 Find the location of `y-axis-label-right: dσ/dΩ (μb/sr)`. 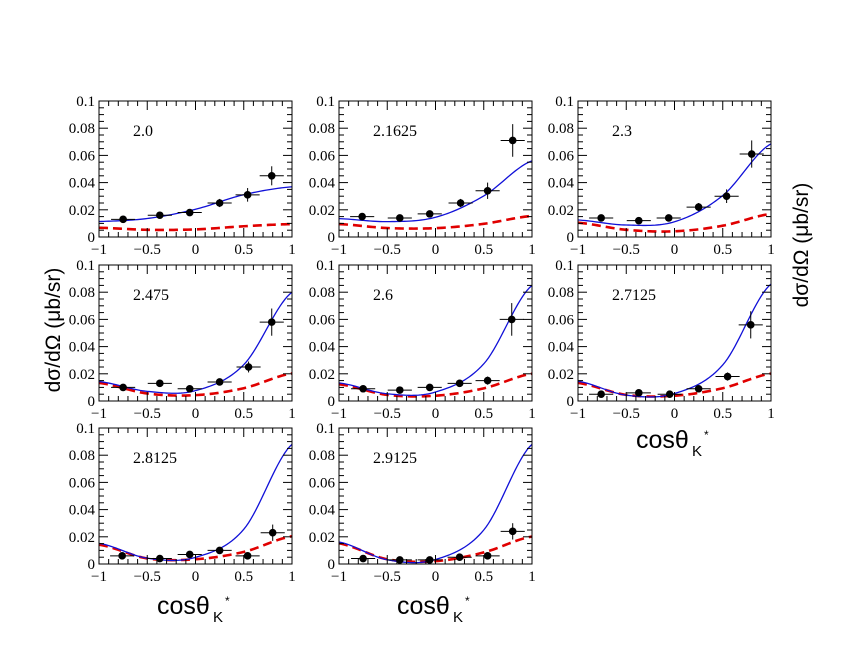

y-axis-label-right: dσ/dΩ (μb/sr) is located at coordinates (801, 245).